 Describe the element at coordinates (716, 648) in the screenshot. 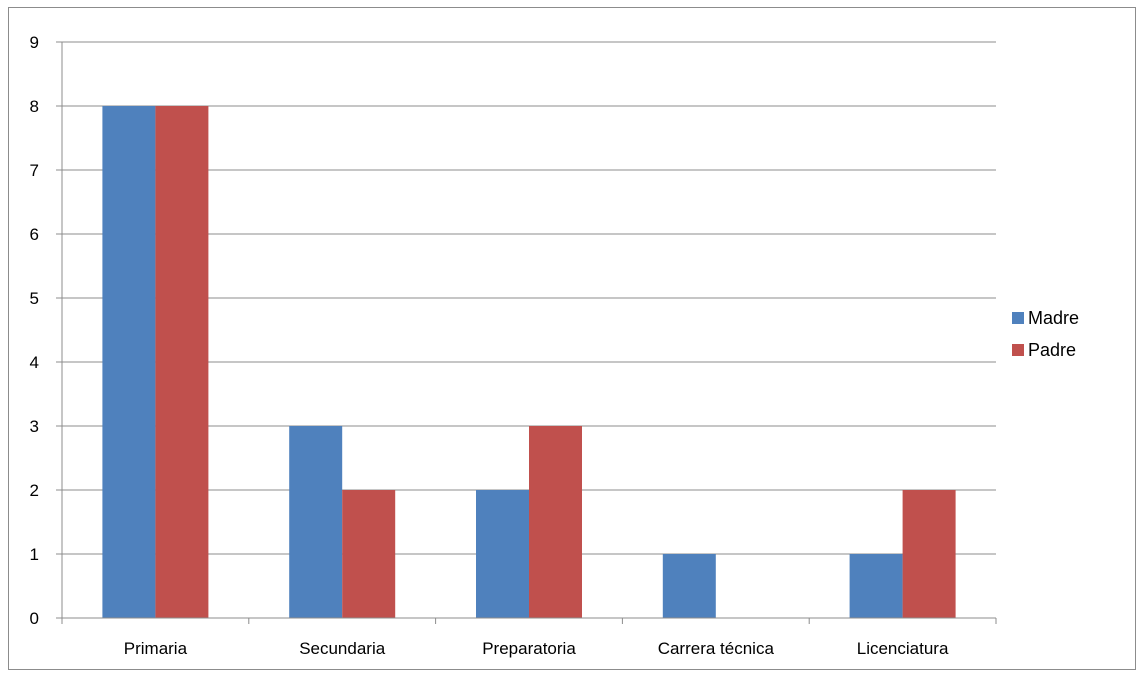

I see `x-tick-label: Carrera técnica` at that location.